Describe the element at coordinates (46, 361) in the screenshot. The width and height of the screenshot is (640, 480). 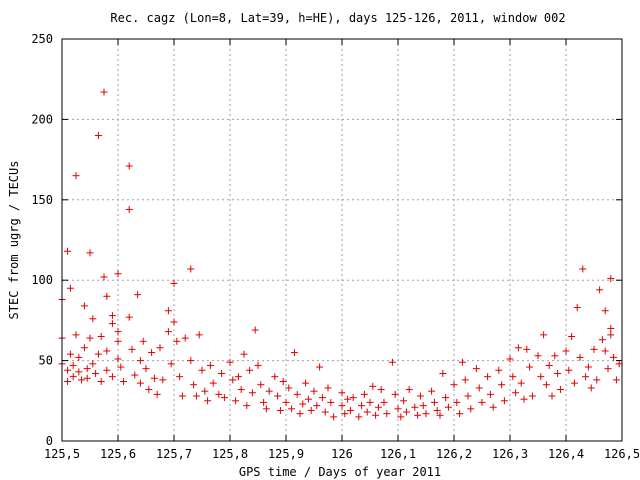
I see `y-tick-label: 50` at that location.